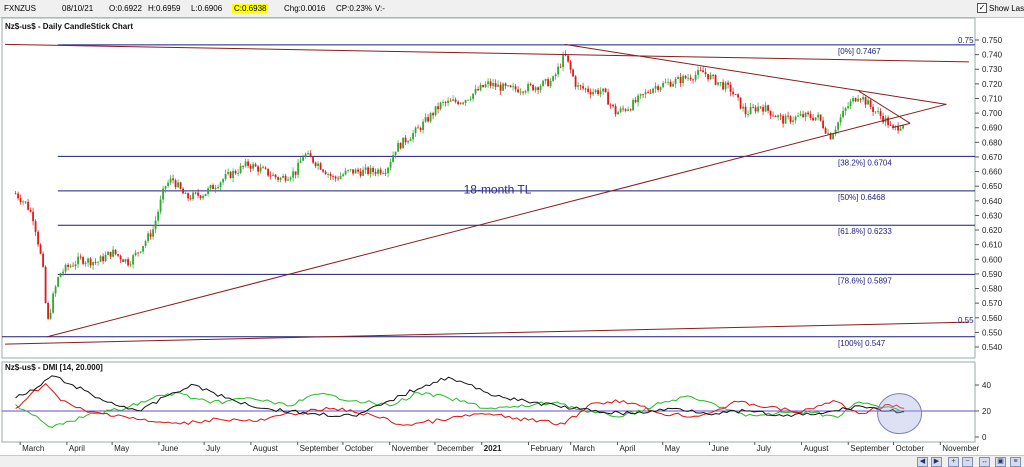  I want to click on trendline, so click(755, 74).